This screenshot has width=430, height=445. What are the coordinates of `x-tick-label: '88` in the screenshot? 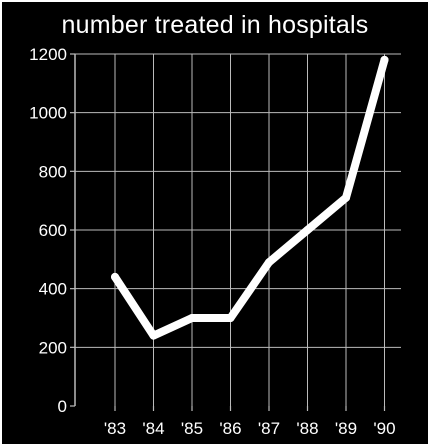 It's located at (307, 428).